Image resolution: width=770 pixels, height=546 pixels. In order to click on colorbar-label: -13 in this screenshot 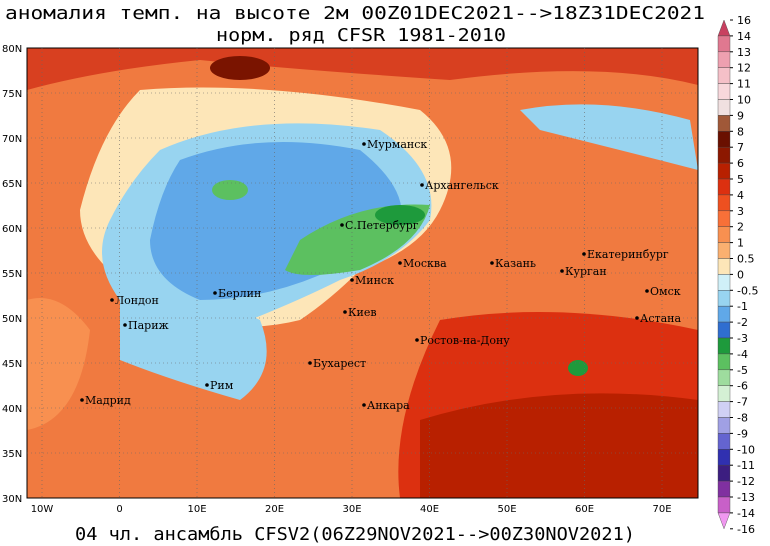, I will do `click(746, 497)`.